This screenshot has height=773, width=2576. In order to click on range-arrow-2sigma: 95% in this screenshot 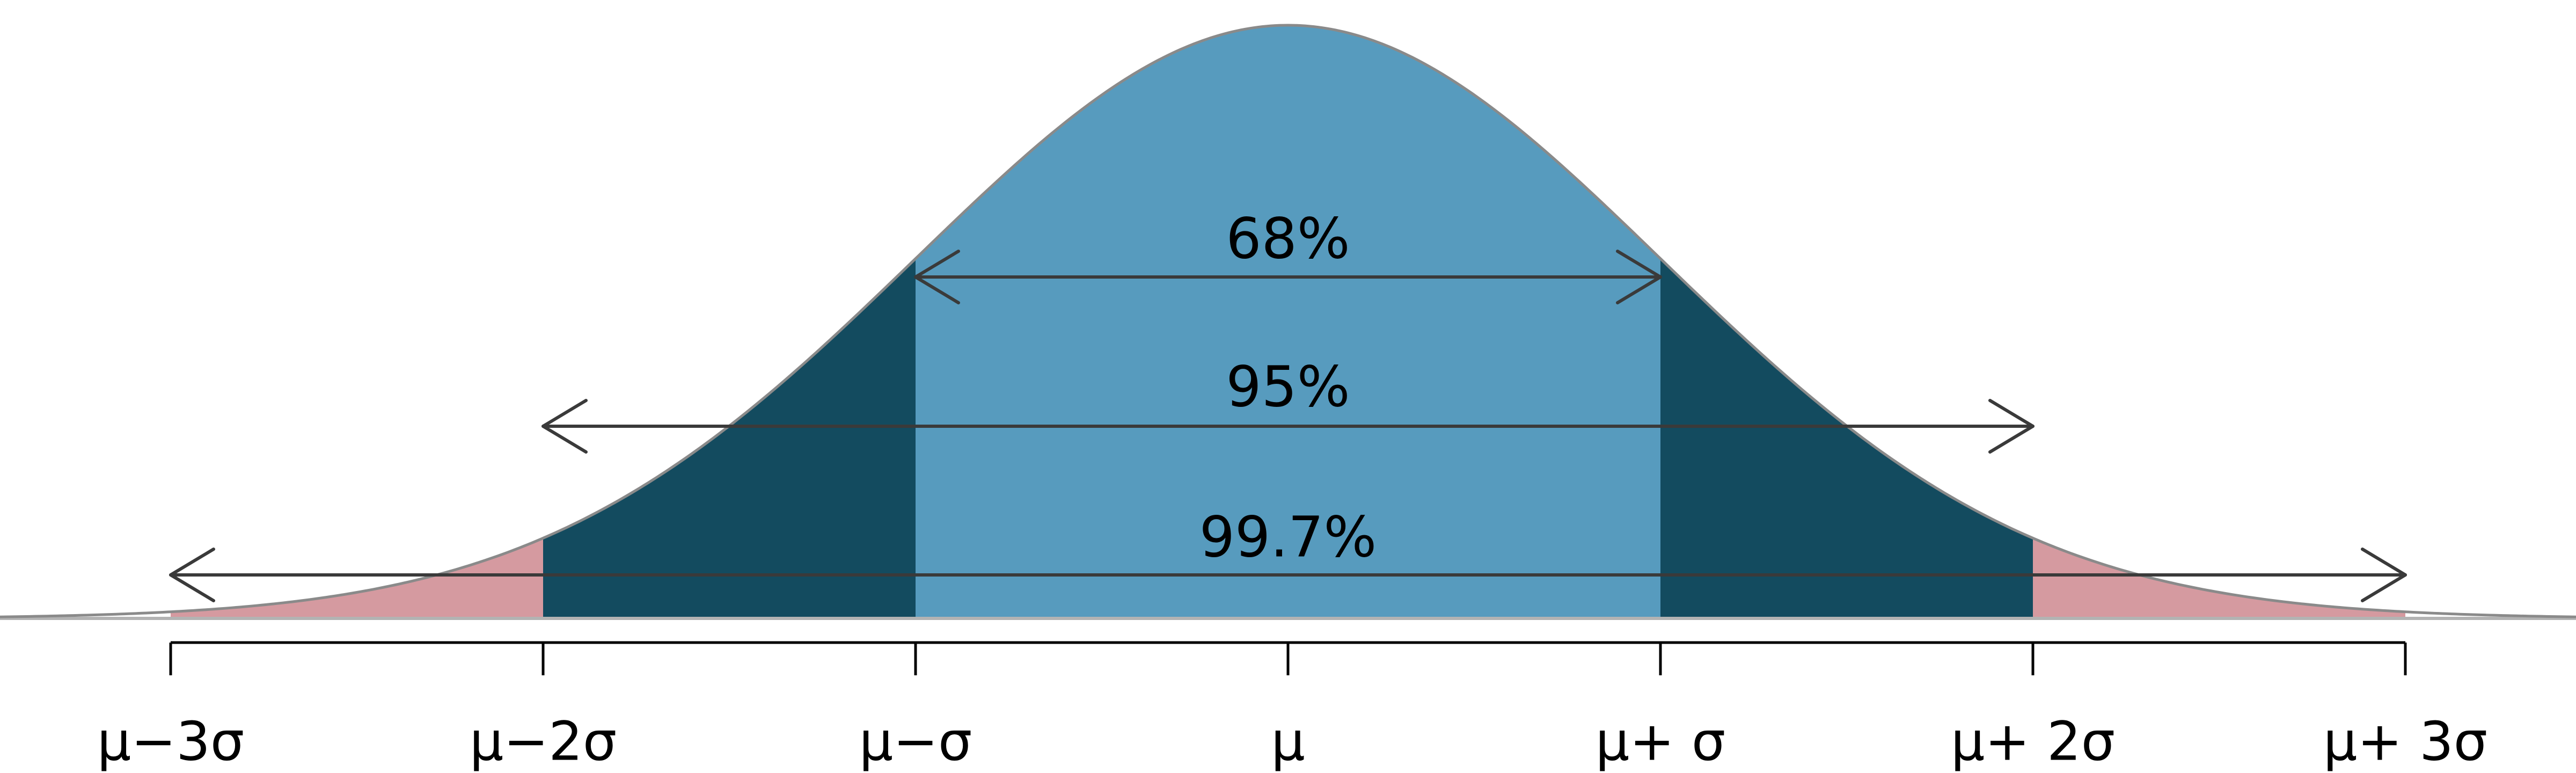, I will do `click(1288, 404)`.